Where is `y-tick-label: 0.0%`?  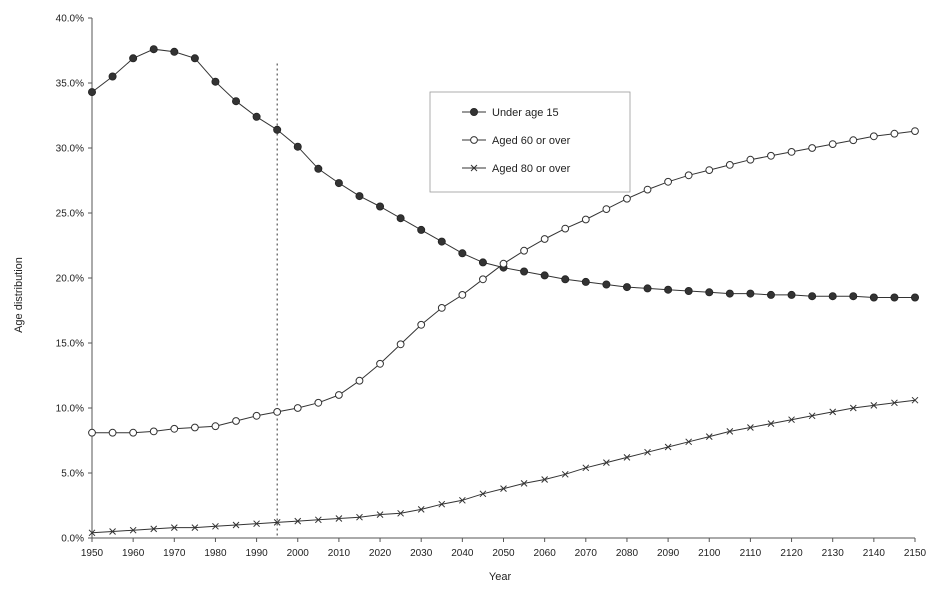 y-tick-label: 0.0% is located at coordinates (72, 539).